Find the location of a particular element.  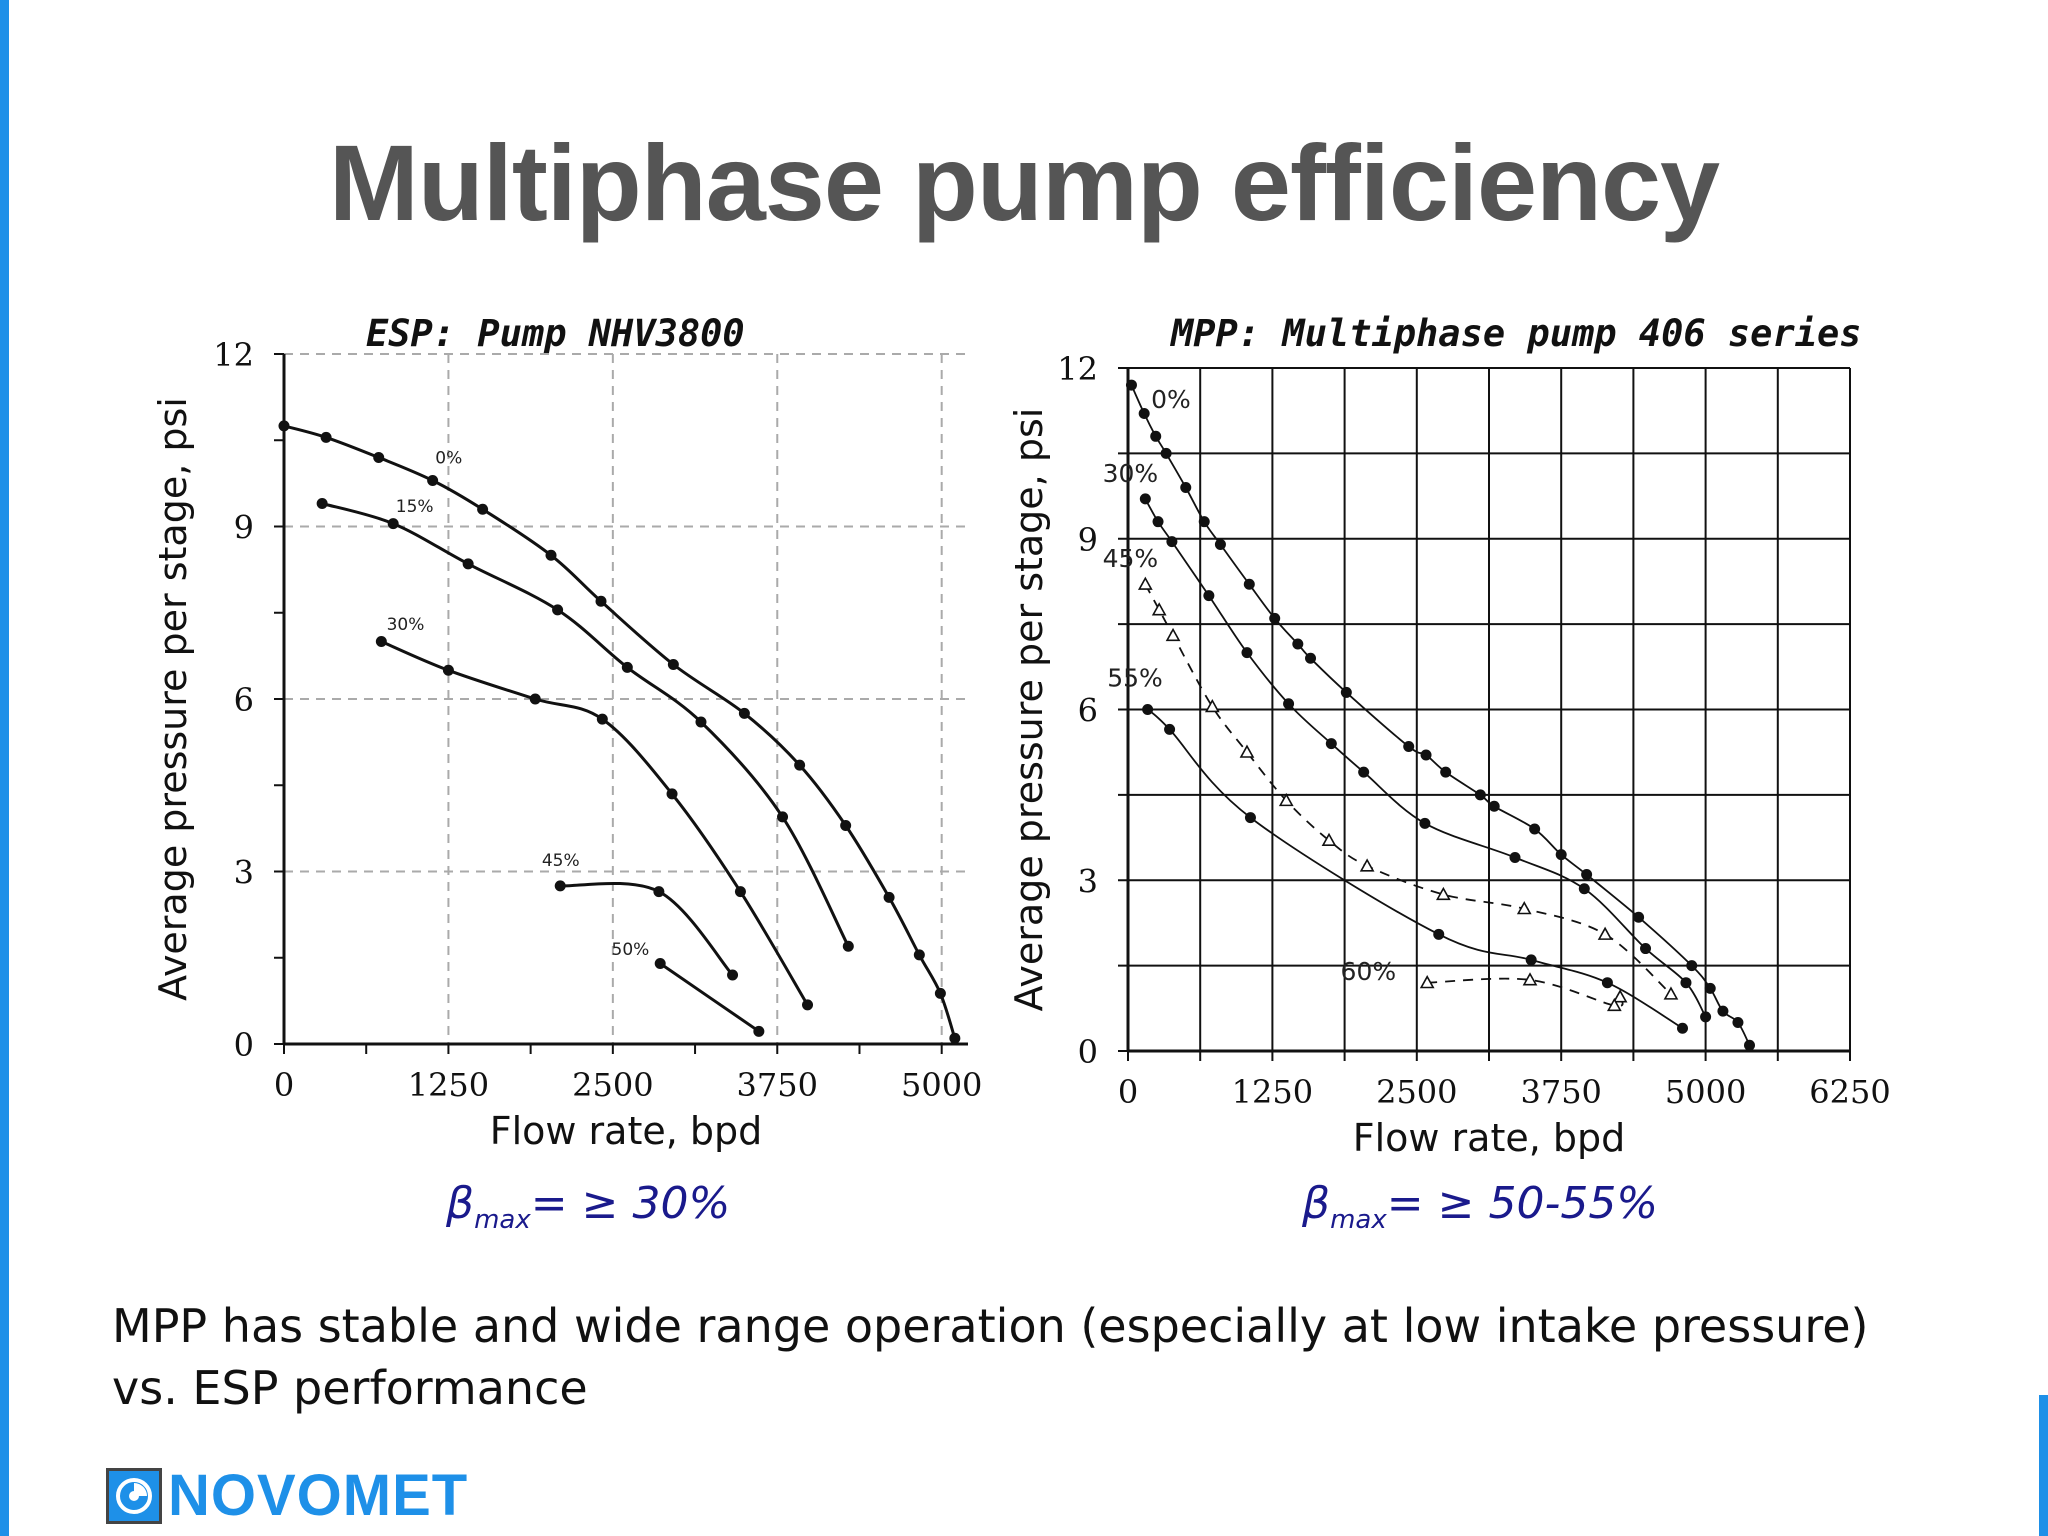

series-line-45pct is located at coordinates (647, 928).